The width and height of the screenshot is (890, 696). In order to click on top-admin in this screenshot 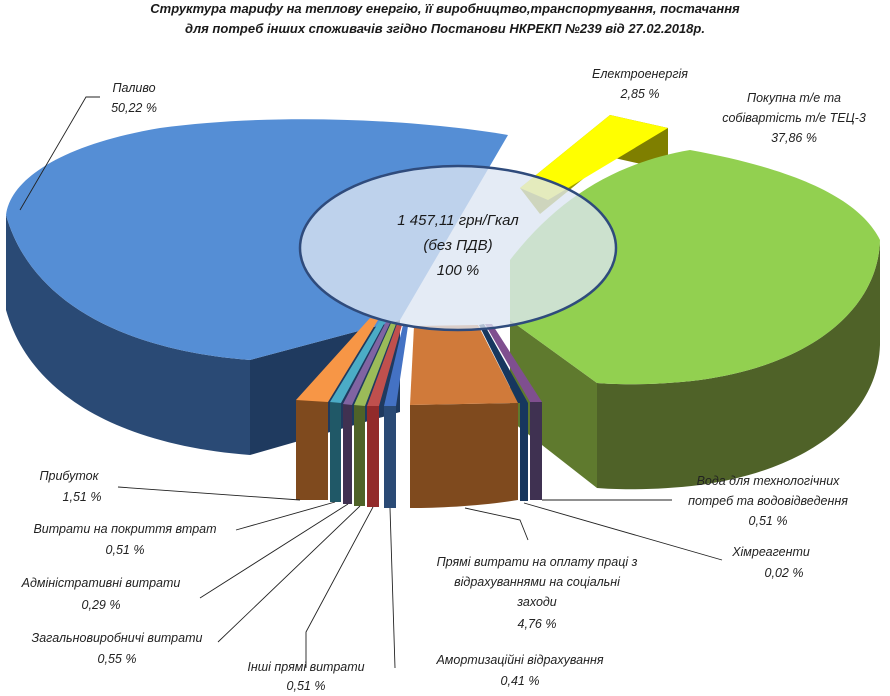, I will do `click(366, 363)`.